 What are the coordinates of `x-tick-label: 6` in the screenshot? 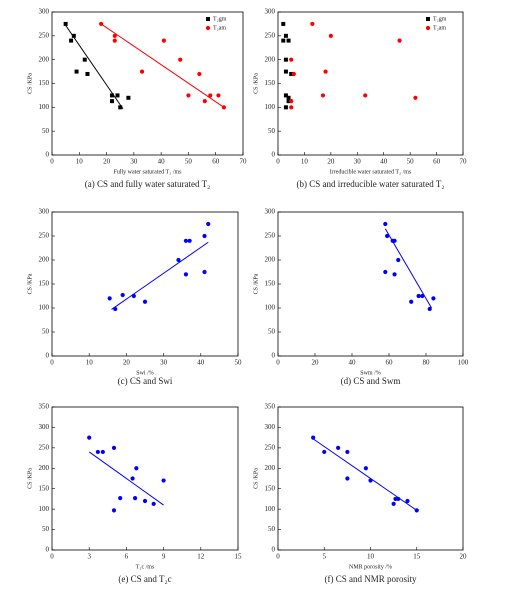 It's located at (127, 557).